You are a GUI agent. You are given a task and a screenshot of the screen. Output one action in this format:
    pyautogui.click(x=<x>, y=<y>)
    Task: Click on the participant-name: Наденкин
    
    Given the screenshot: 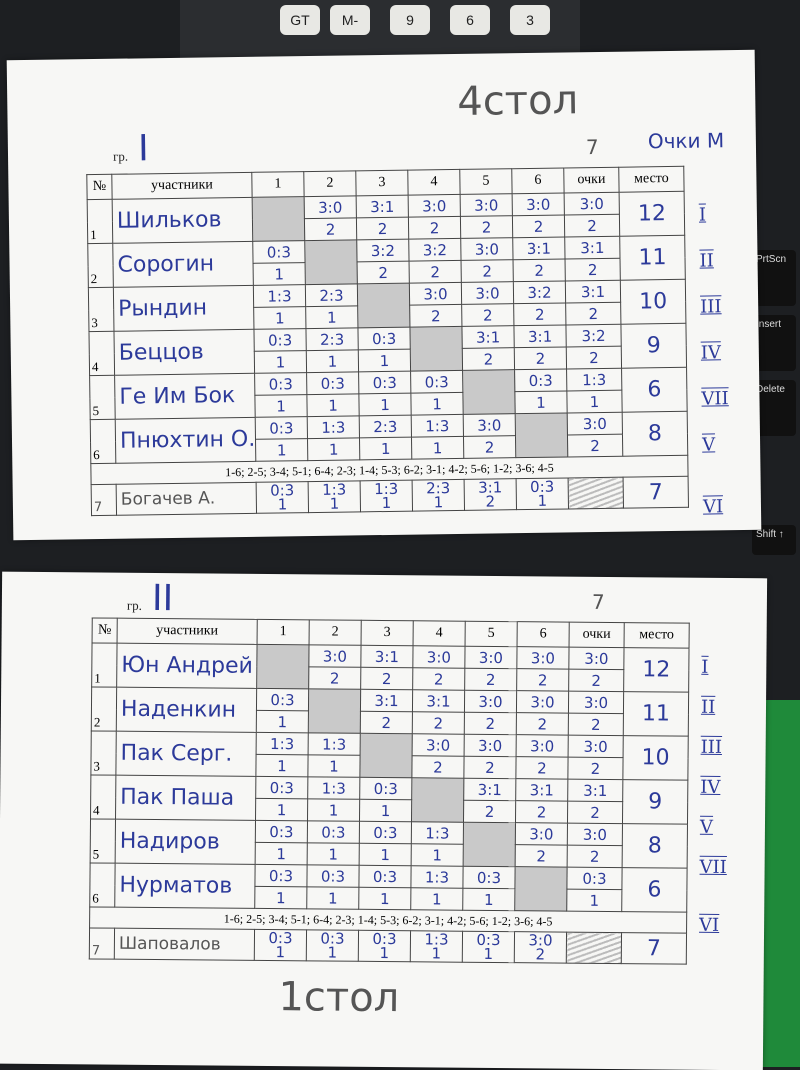 What is the action you would take?
    pyautogui.click(x=186, y=710)
    